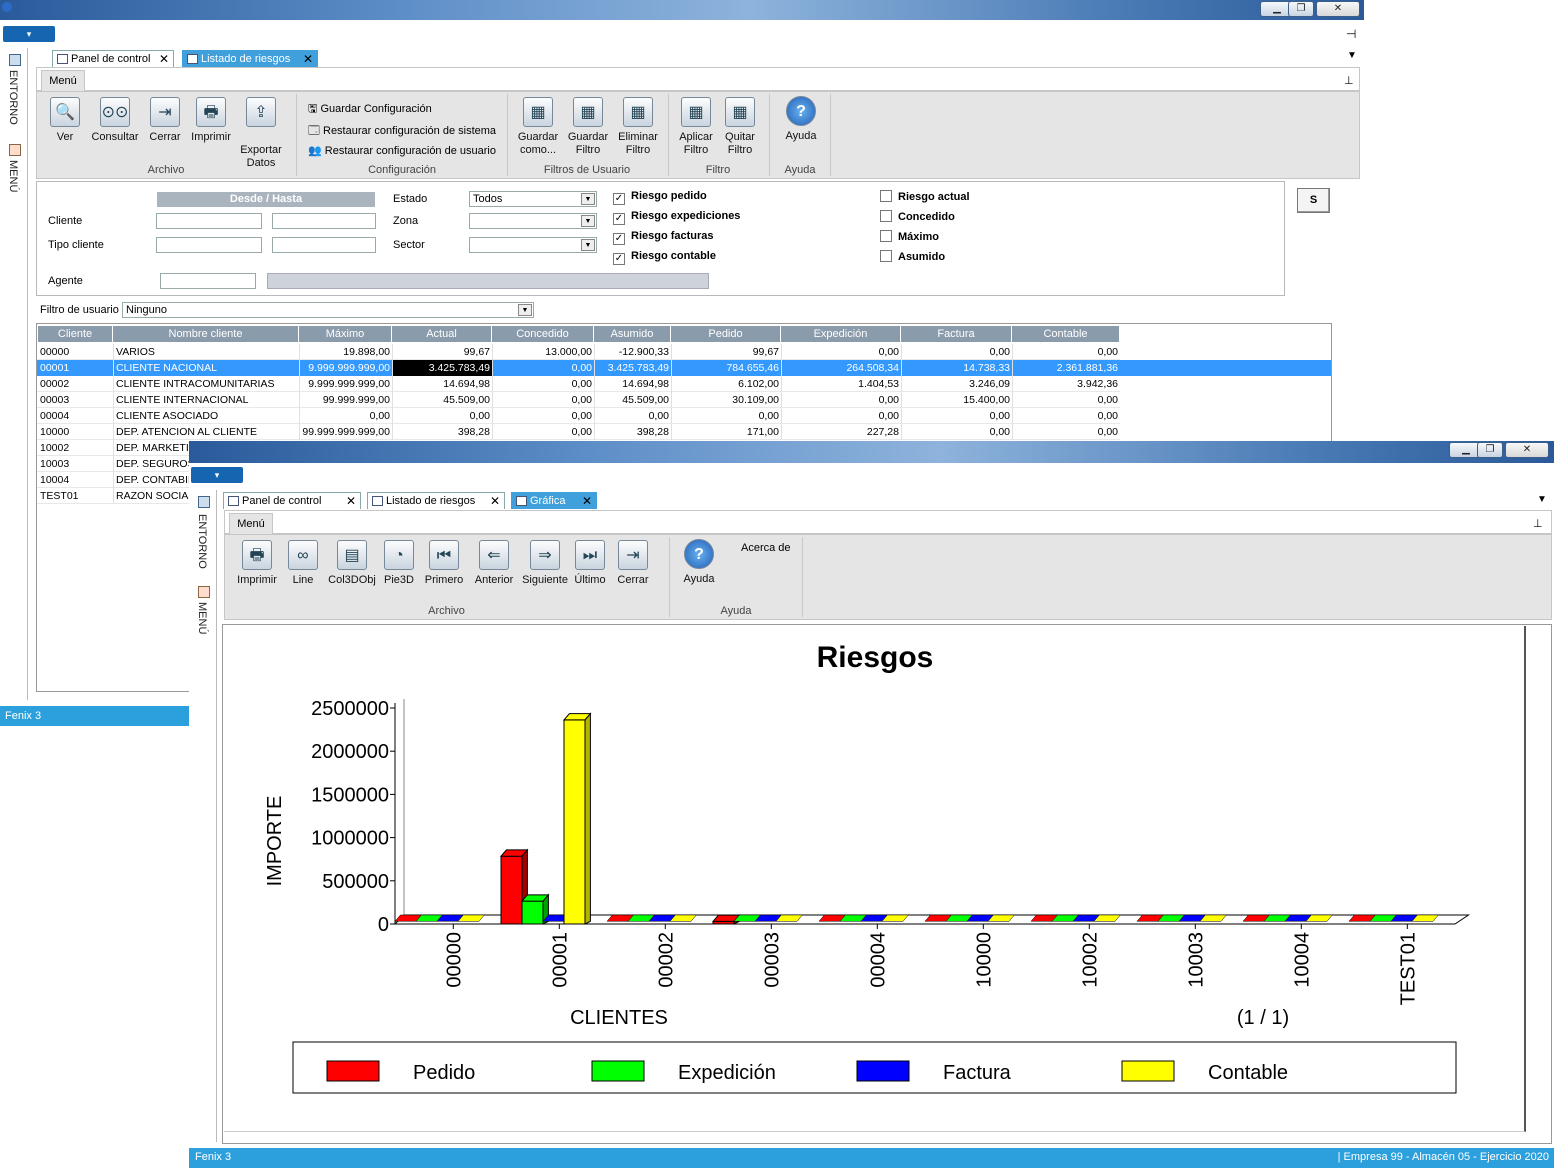 The width and height of the screenshot is (1554, 1168). Describe the element at coordinates (65, 120) in the screenshot. I see `ver-button: 🔍 Ver` at that location.